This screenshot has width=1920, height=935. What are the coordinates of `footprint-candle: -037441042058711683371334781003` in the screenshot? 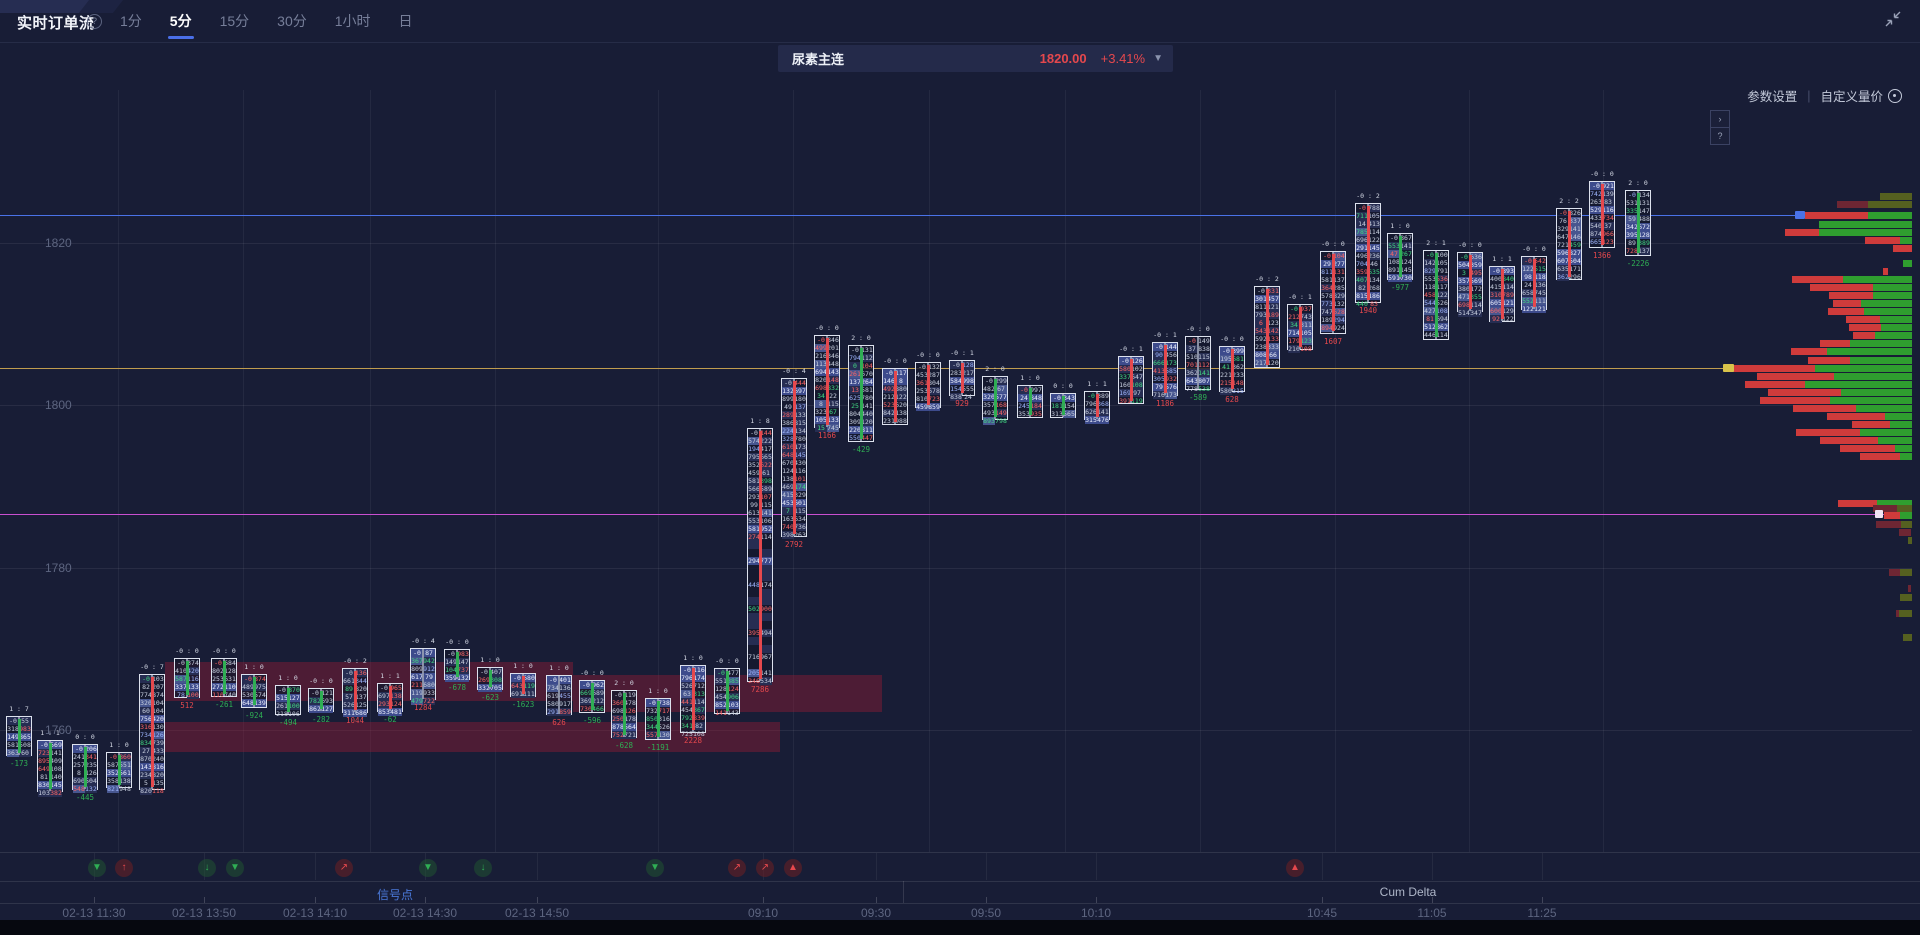 It's located at (187, 678).